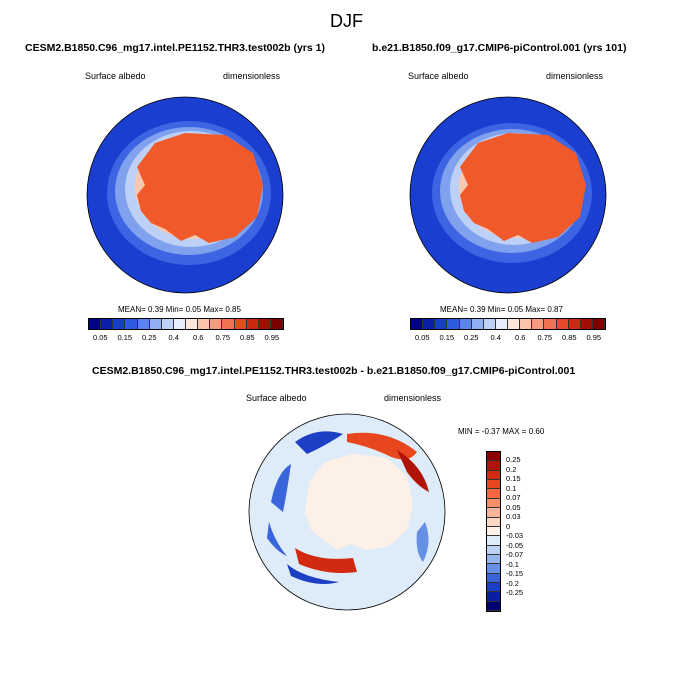 This screenshot has width=694, height=694. I want to click on panel2-left-label: Surface albedo, so click(438, 76).